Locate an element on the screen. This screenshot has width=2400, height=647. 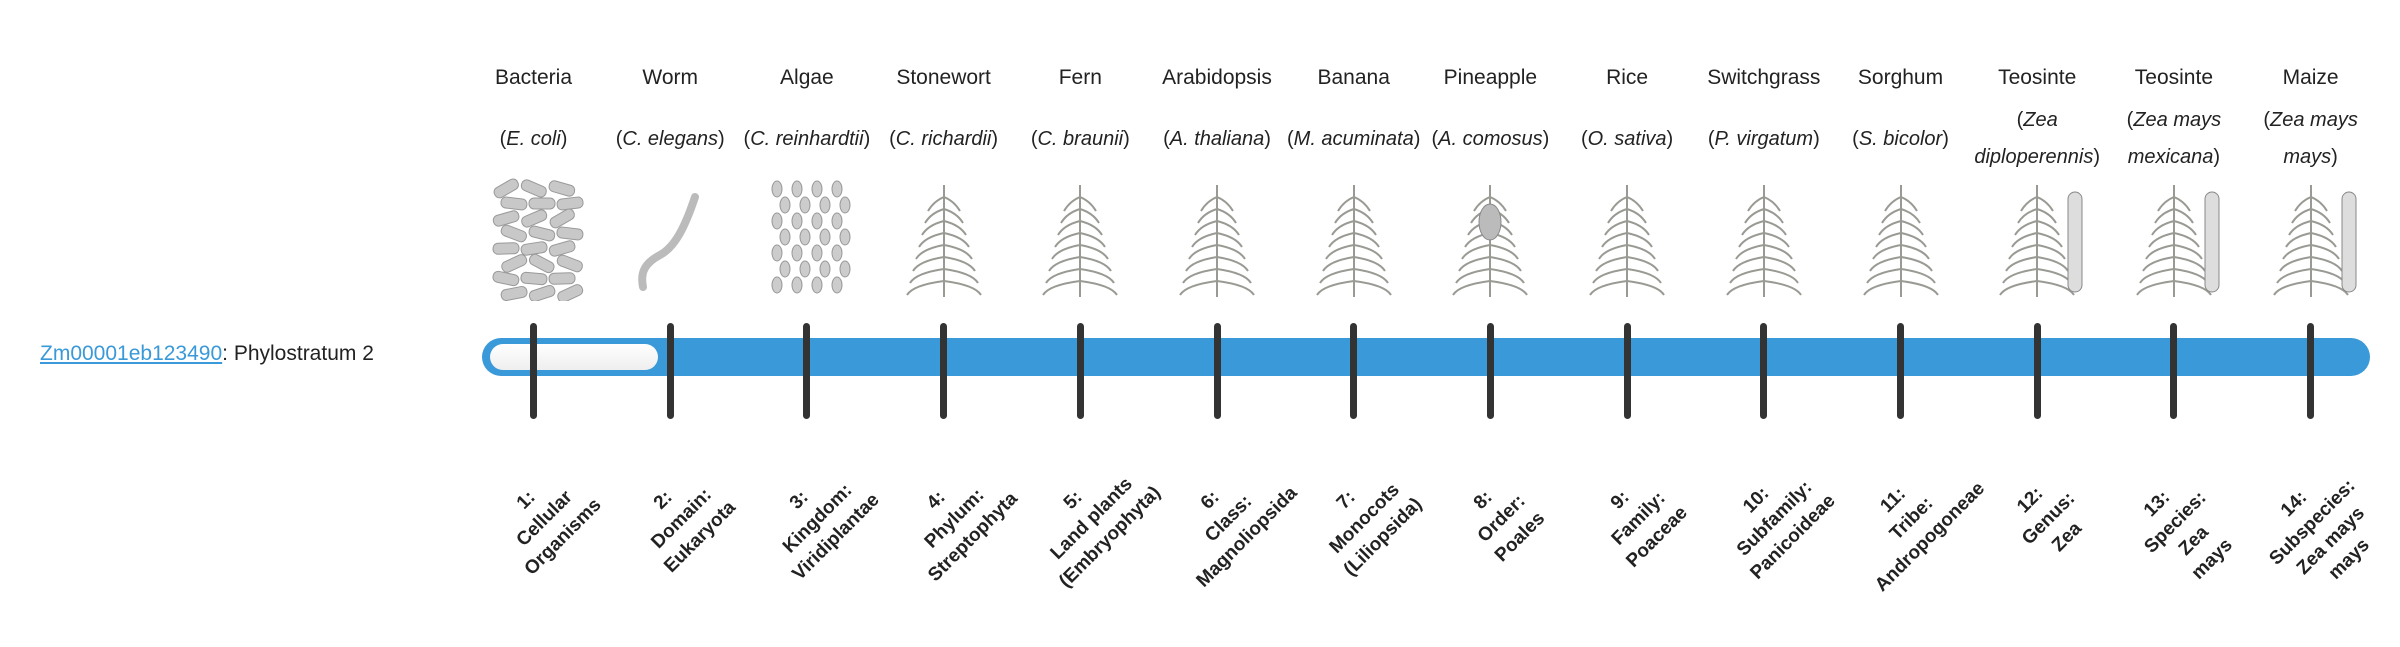
scientific-name-text: M. acuminata is located at coordinates (1353, 139).